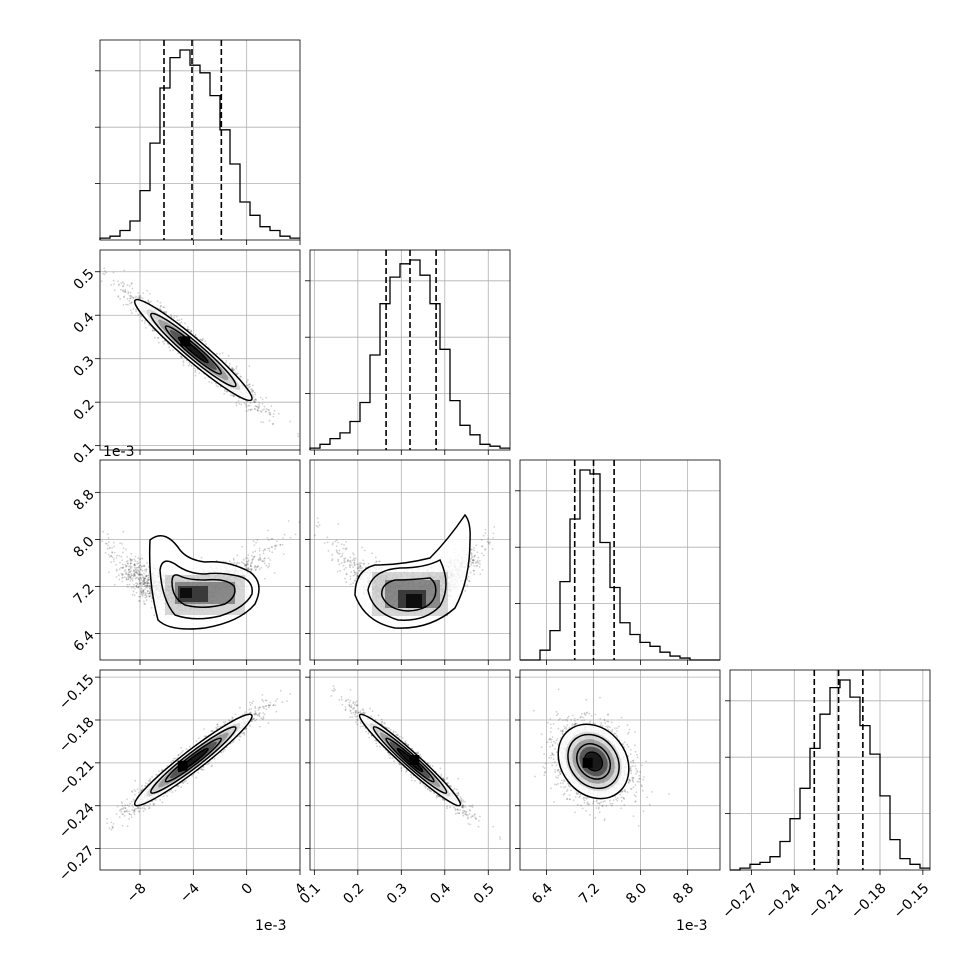  I want to click on panel-frame, so click(830, 770).